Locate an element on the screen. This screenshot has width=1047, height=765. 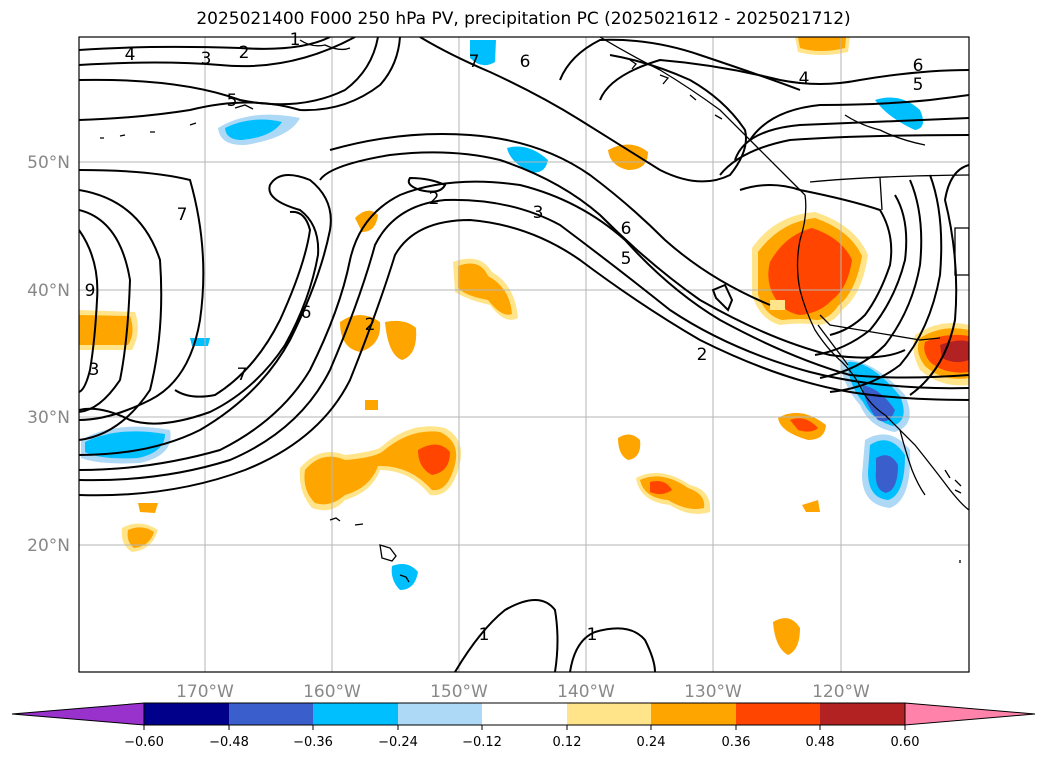
colorbar-label: −0.24 is located at coordinates (398, 742).